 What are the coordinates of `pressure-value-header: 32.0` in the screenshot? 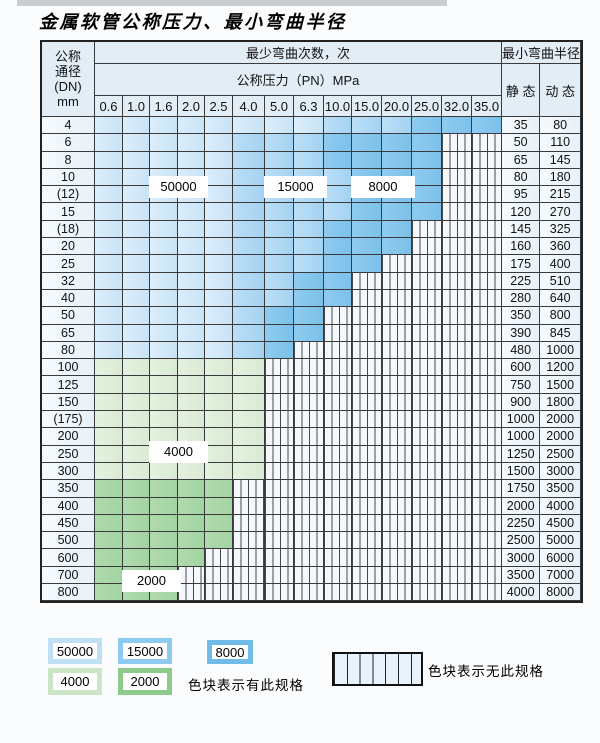 It's located at (457, 106).